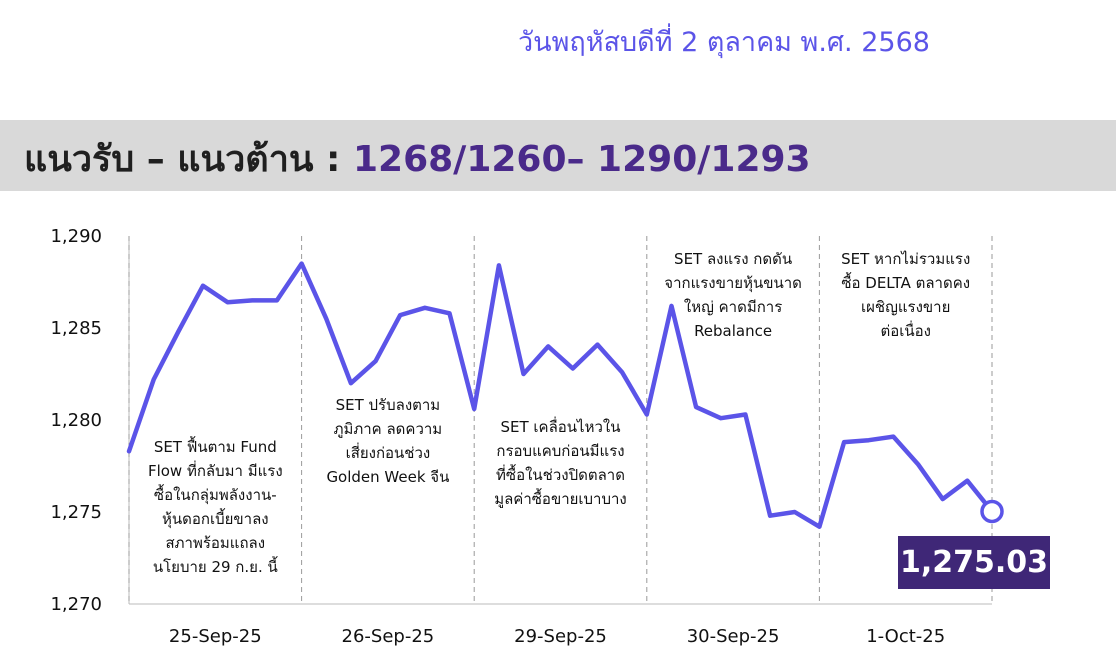  Describe the element at coordinates (388, 429) in the screenshot. I see `annotation-line: ภูมิภาค ลดความ` at that location.